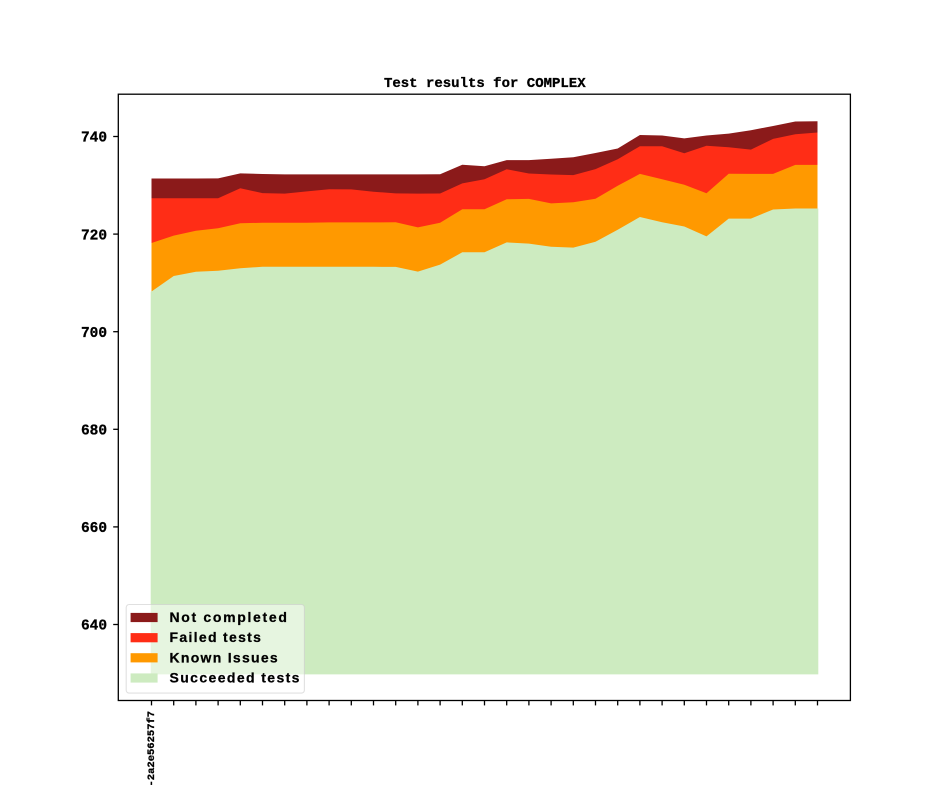 This screenshot has width=944, height=787. Describe the element at coordinates (235, 678) in the screenshot. I see `svg-text: Succeeded tests` at that location.